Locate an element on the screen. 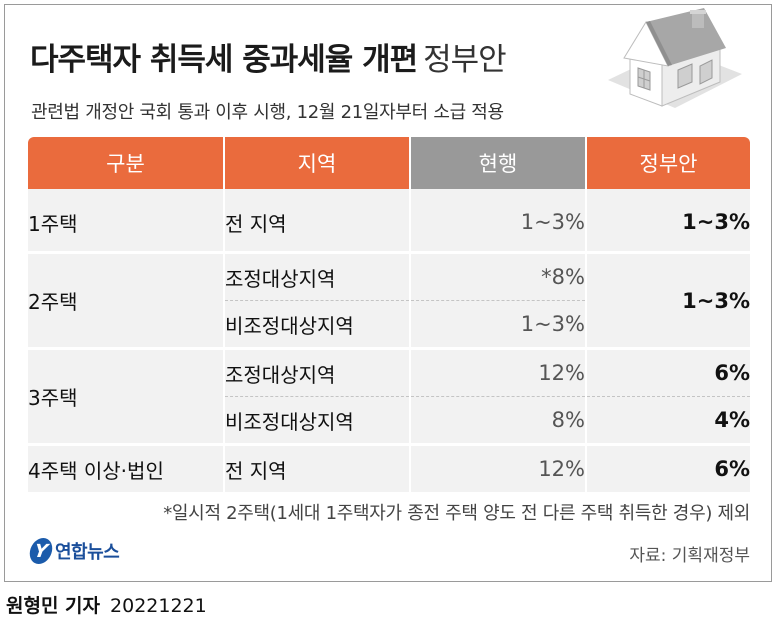 This screenshot has height=621, width=780. table-row: 비조정대상지역 8% 4% is located at coordinates (389, 420).